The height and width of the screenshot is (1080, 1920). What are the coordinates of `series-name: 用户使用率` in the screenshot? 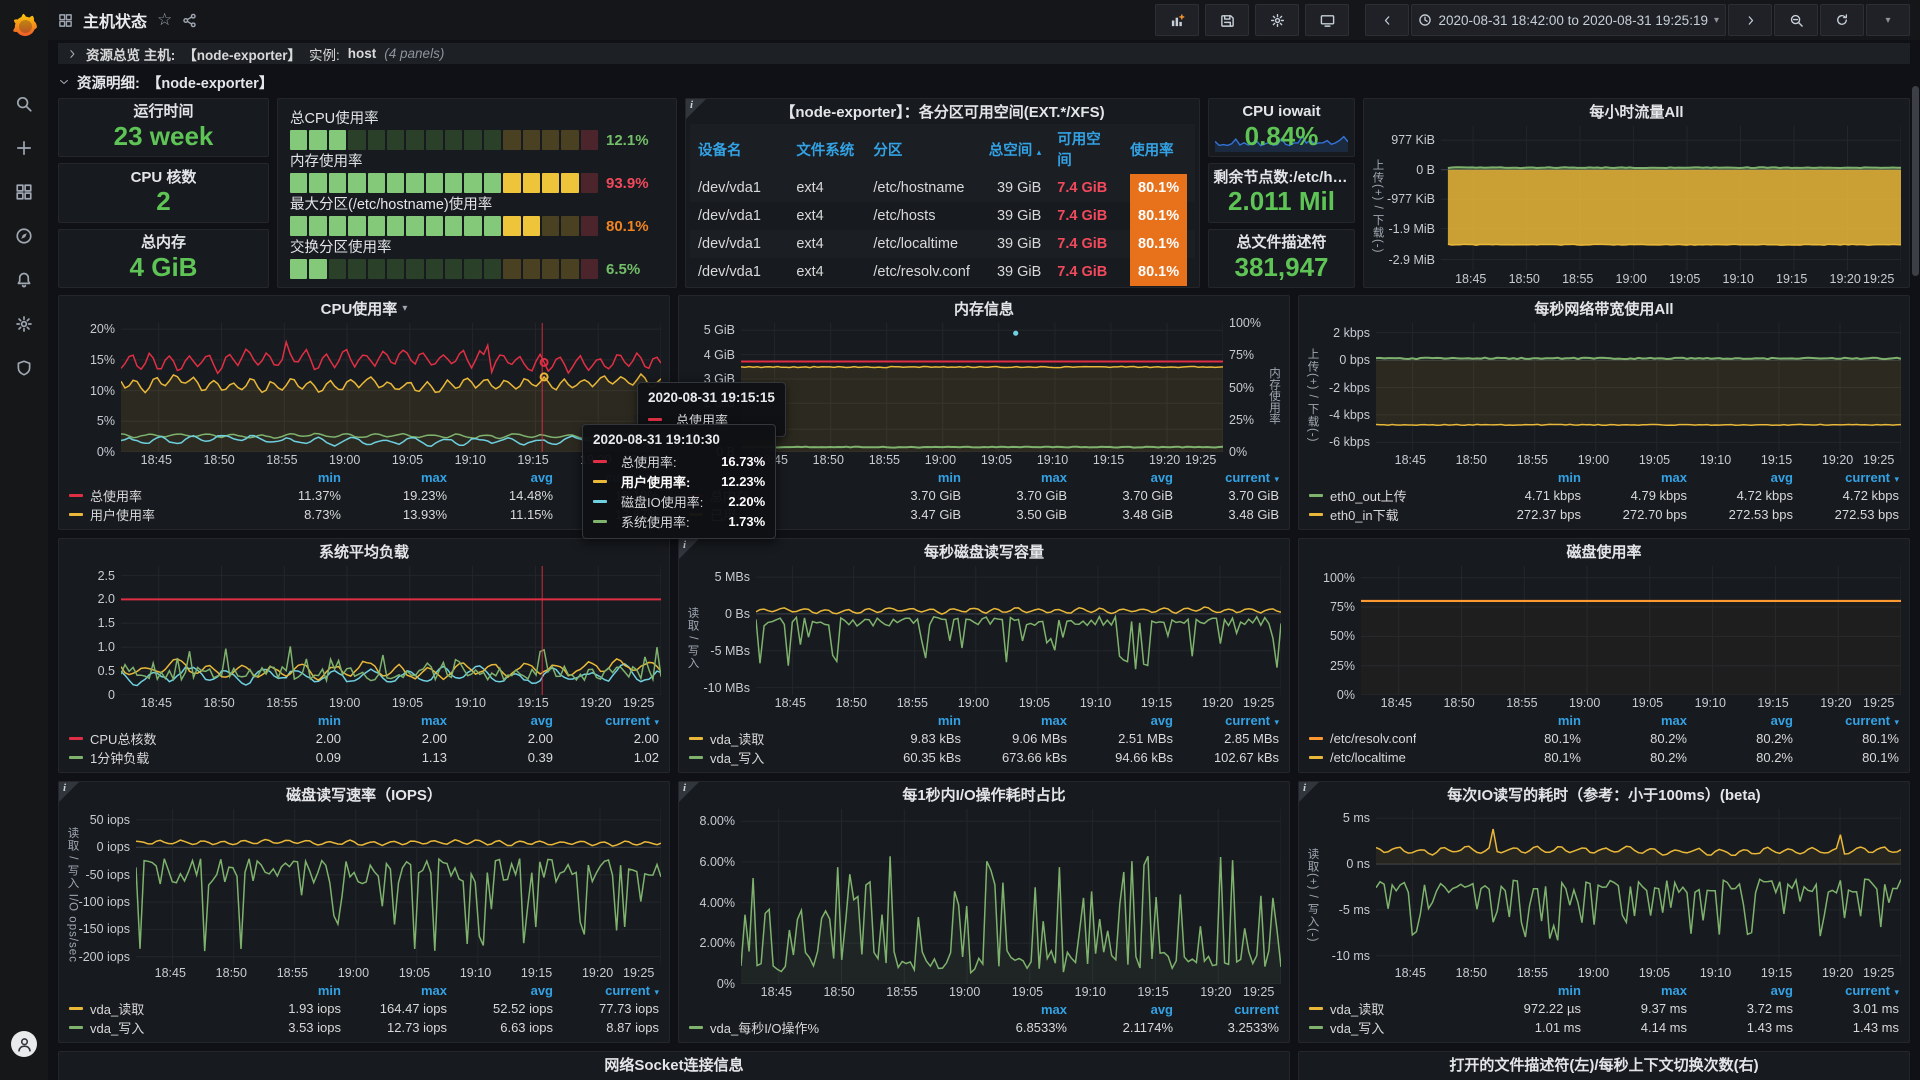 It's located at (123, 515).